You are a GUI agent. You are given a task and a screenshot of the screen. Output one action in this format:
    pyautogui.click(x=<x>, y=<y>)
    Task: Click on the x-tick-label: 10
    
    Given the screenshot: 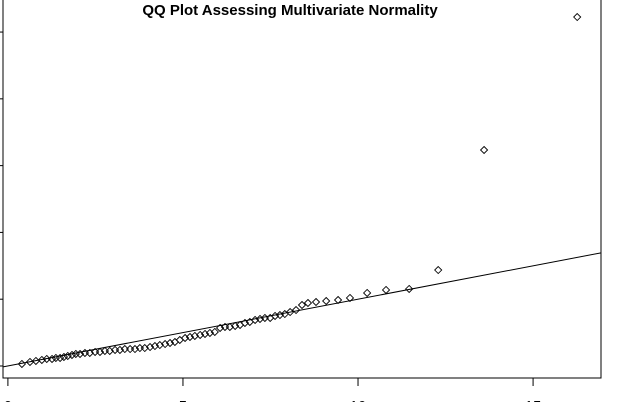 What is the action you would take?
    pyautogui.click(x=358, y=400)
    